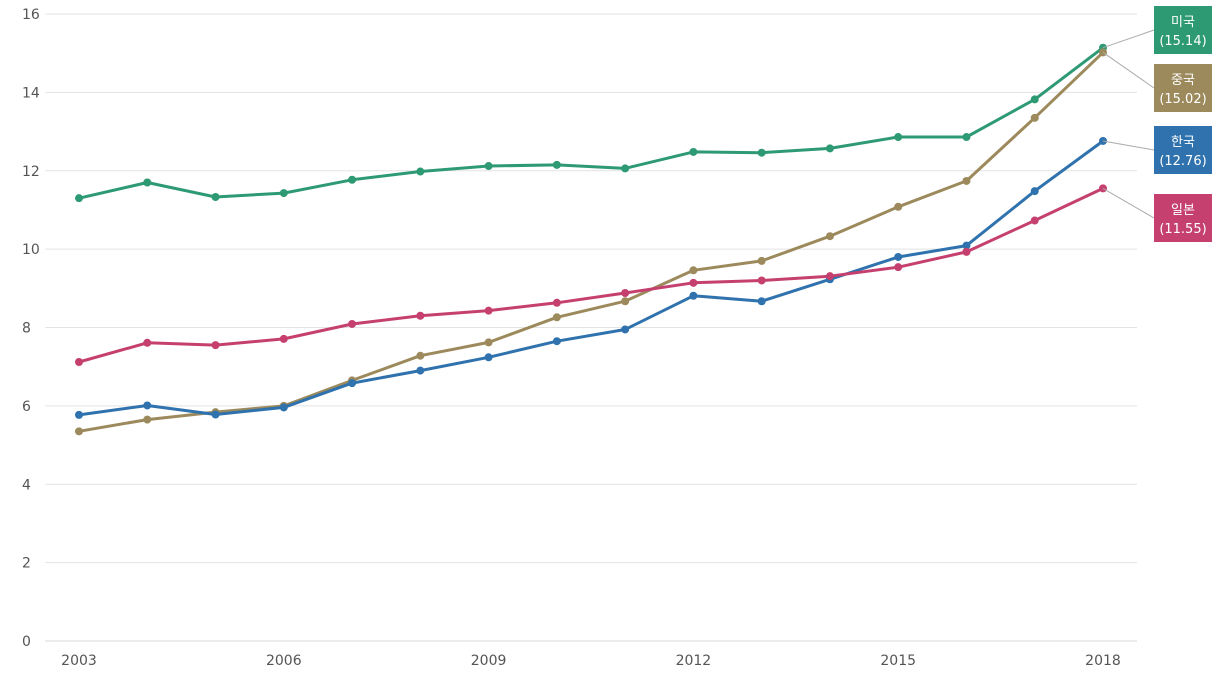 Image resolution: width=1219 pixels, height=677 pixels. Describe the element at coordinates (898, 661) in the screenshot. I see `x-tick-label: 2015` at that location.